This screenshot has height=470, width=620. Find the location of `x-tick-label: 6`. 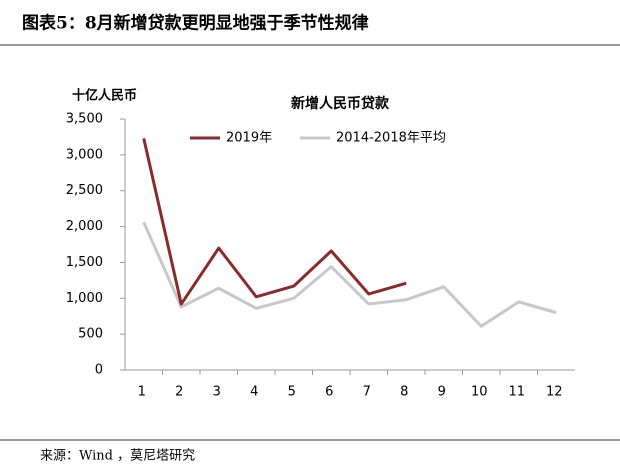

x-tick-label: 6 is located at coordinates (329, 392).